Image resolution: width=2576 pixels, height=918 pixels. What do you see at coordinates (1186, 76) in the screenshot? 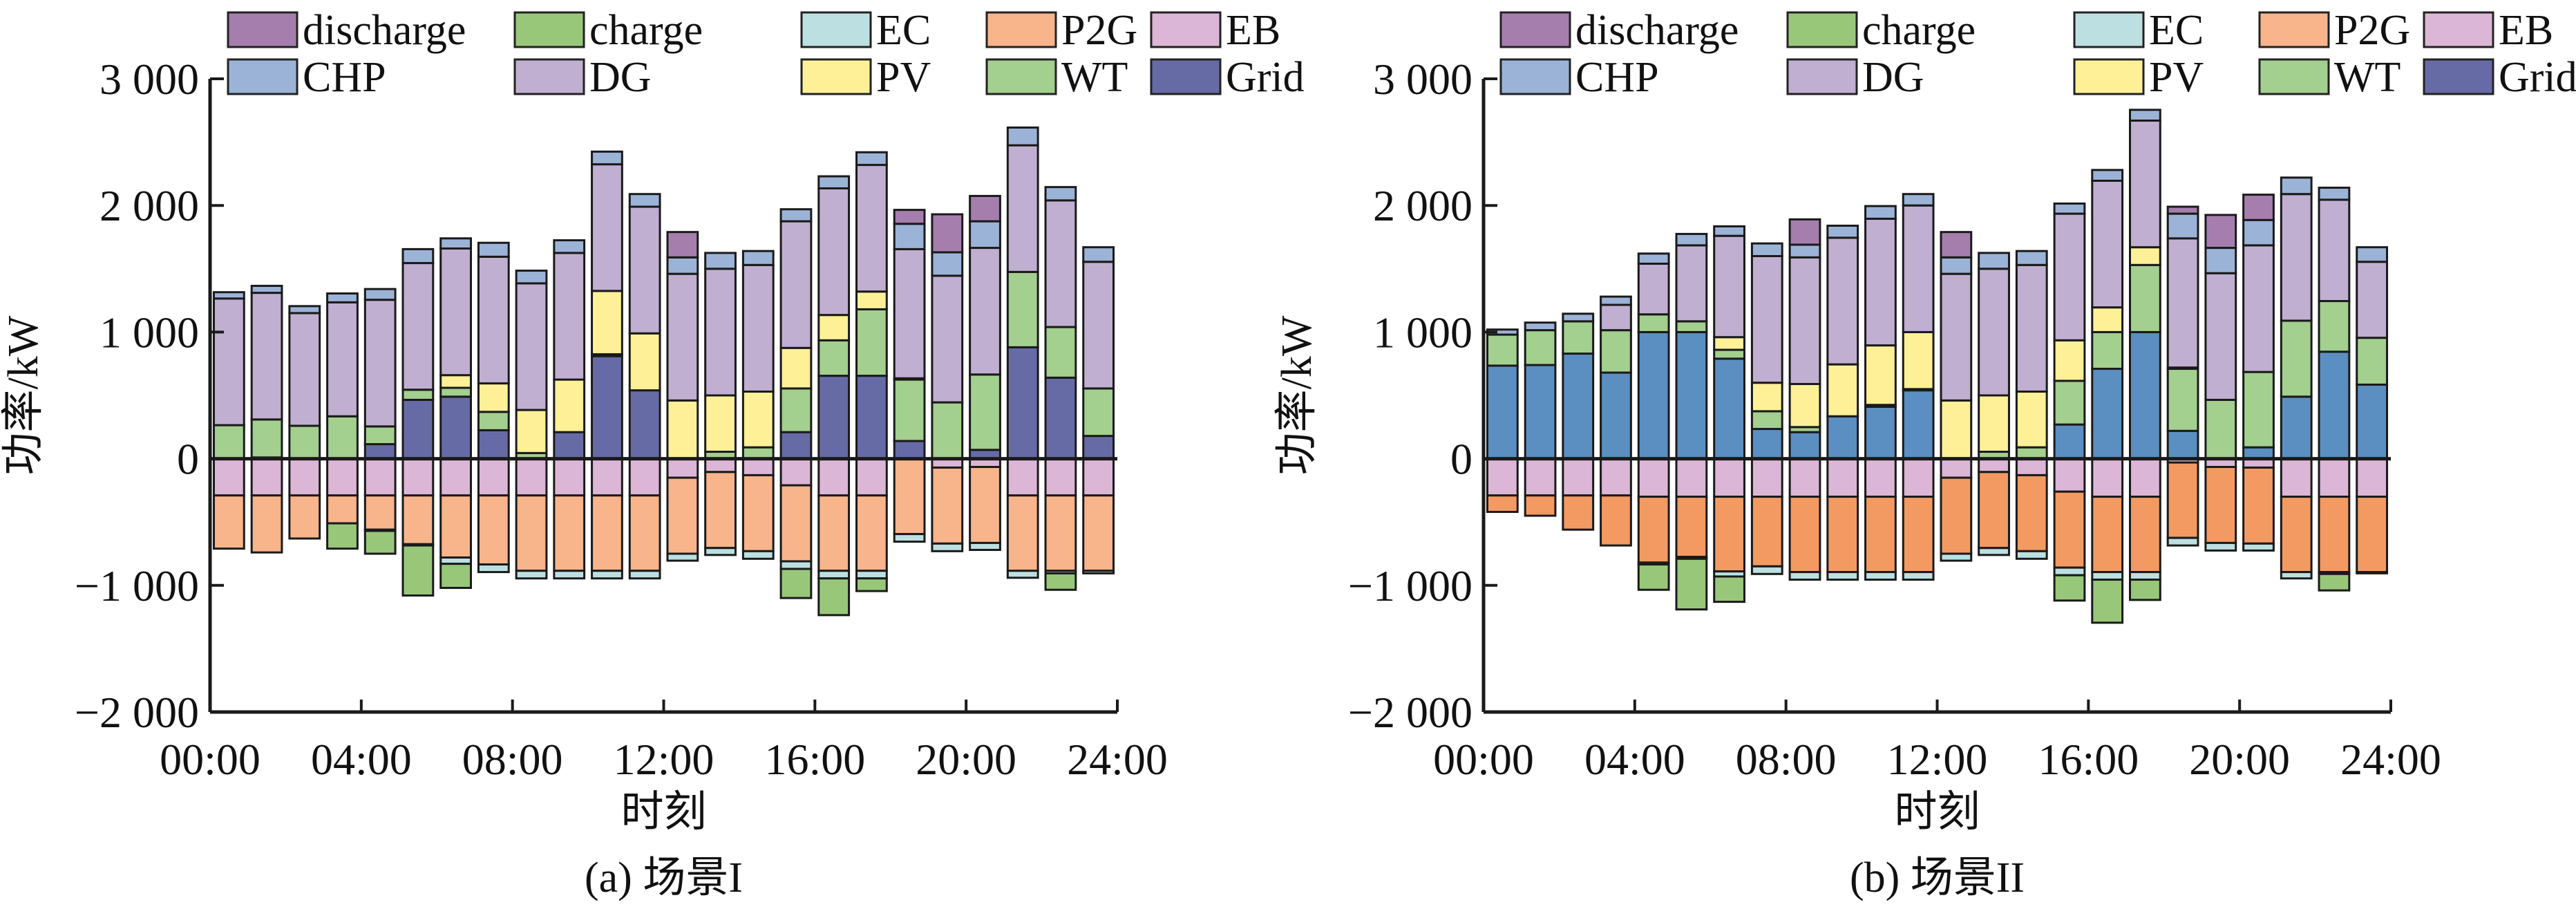
I see `legend-swatch-grid` at bounding box center [1186, 76].